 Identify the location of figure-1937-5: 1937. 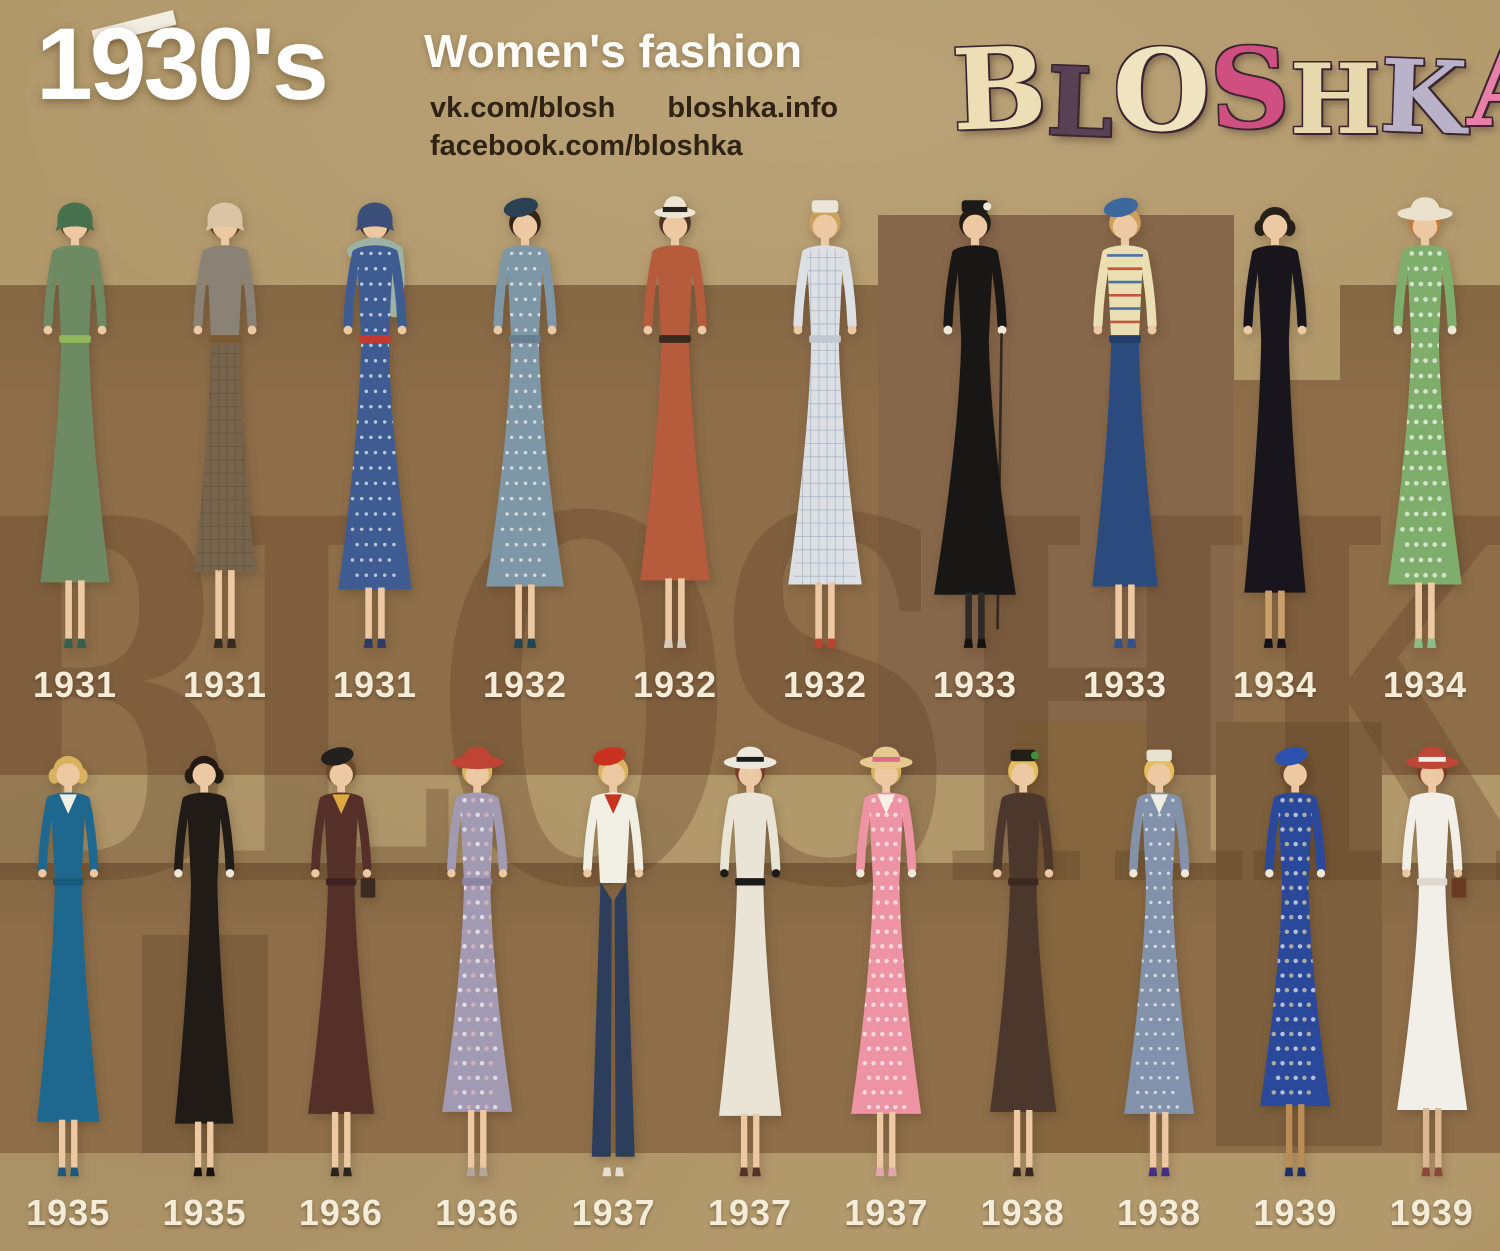
(613, 982).